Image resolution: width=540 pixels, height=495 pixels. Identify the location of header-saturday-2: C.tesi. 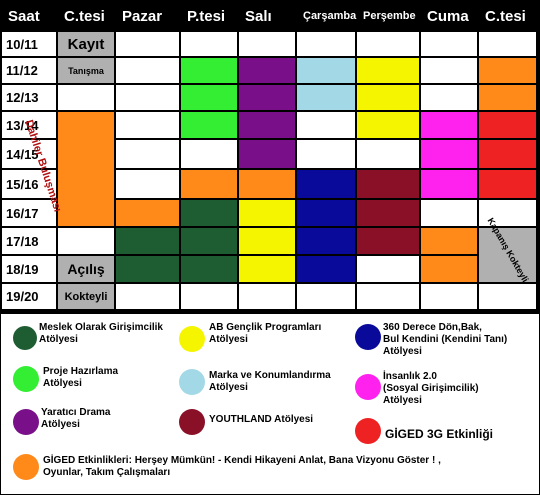
(505, 16).